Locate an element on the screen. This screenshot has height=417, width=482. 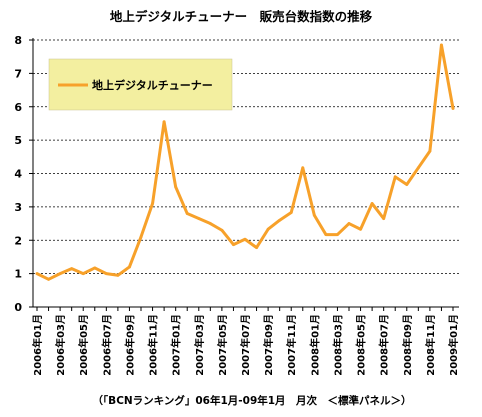
x-tick-label: 2009年01月 is located at coordinates (453, 345).